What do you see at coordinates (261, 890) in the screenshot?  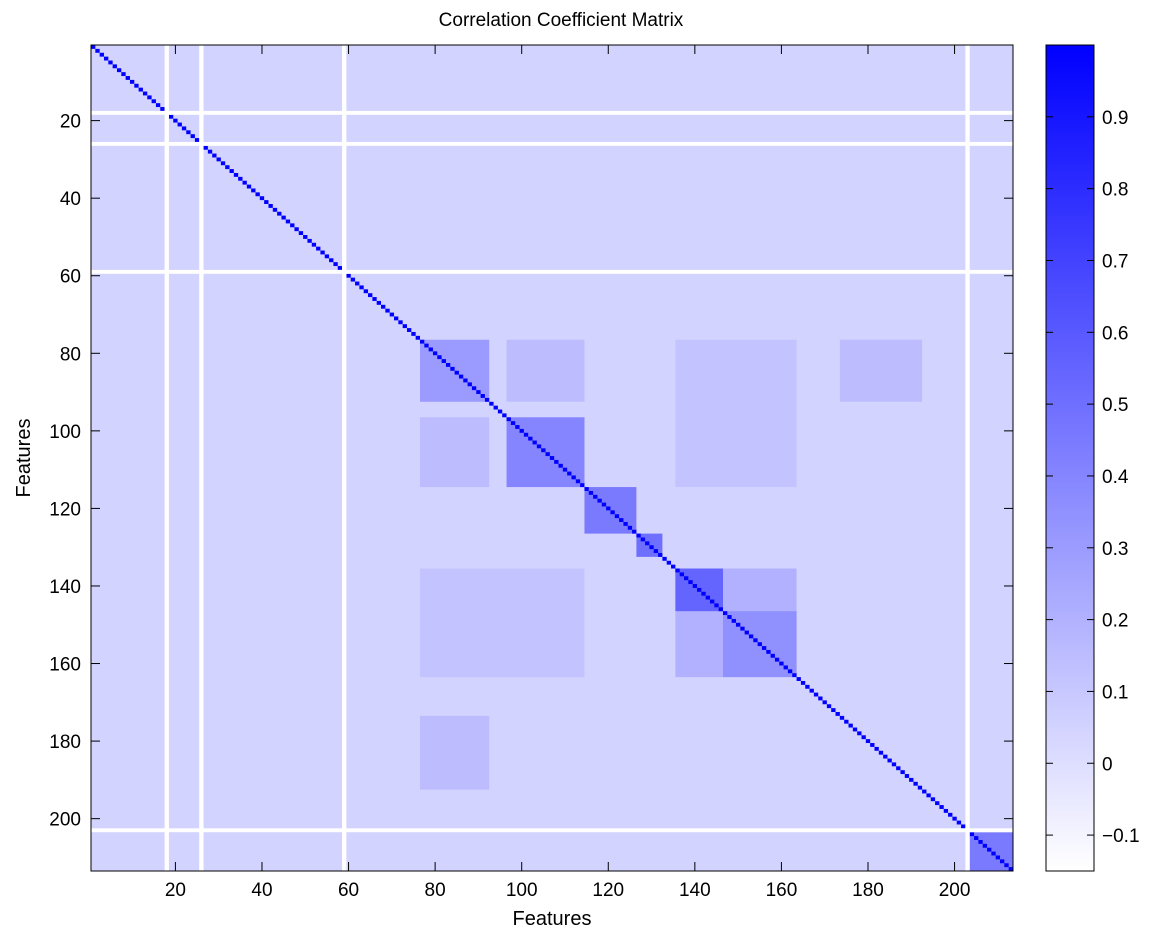 I see `x-tick-label: 40` at bounding box center [261, 890].